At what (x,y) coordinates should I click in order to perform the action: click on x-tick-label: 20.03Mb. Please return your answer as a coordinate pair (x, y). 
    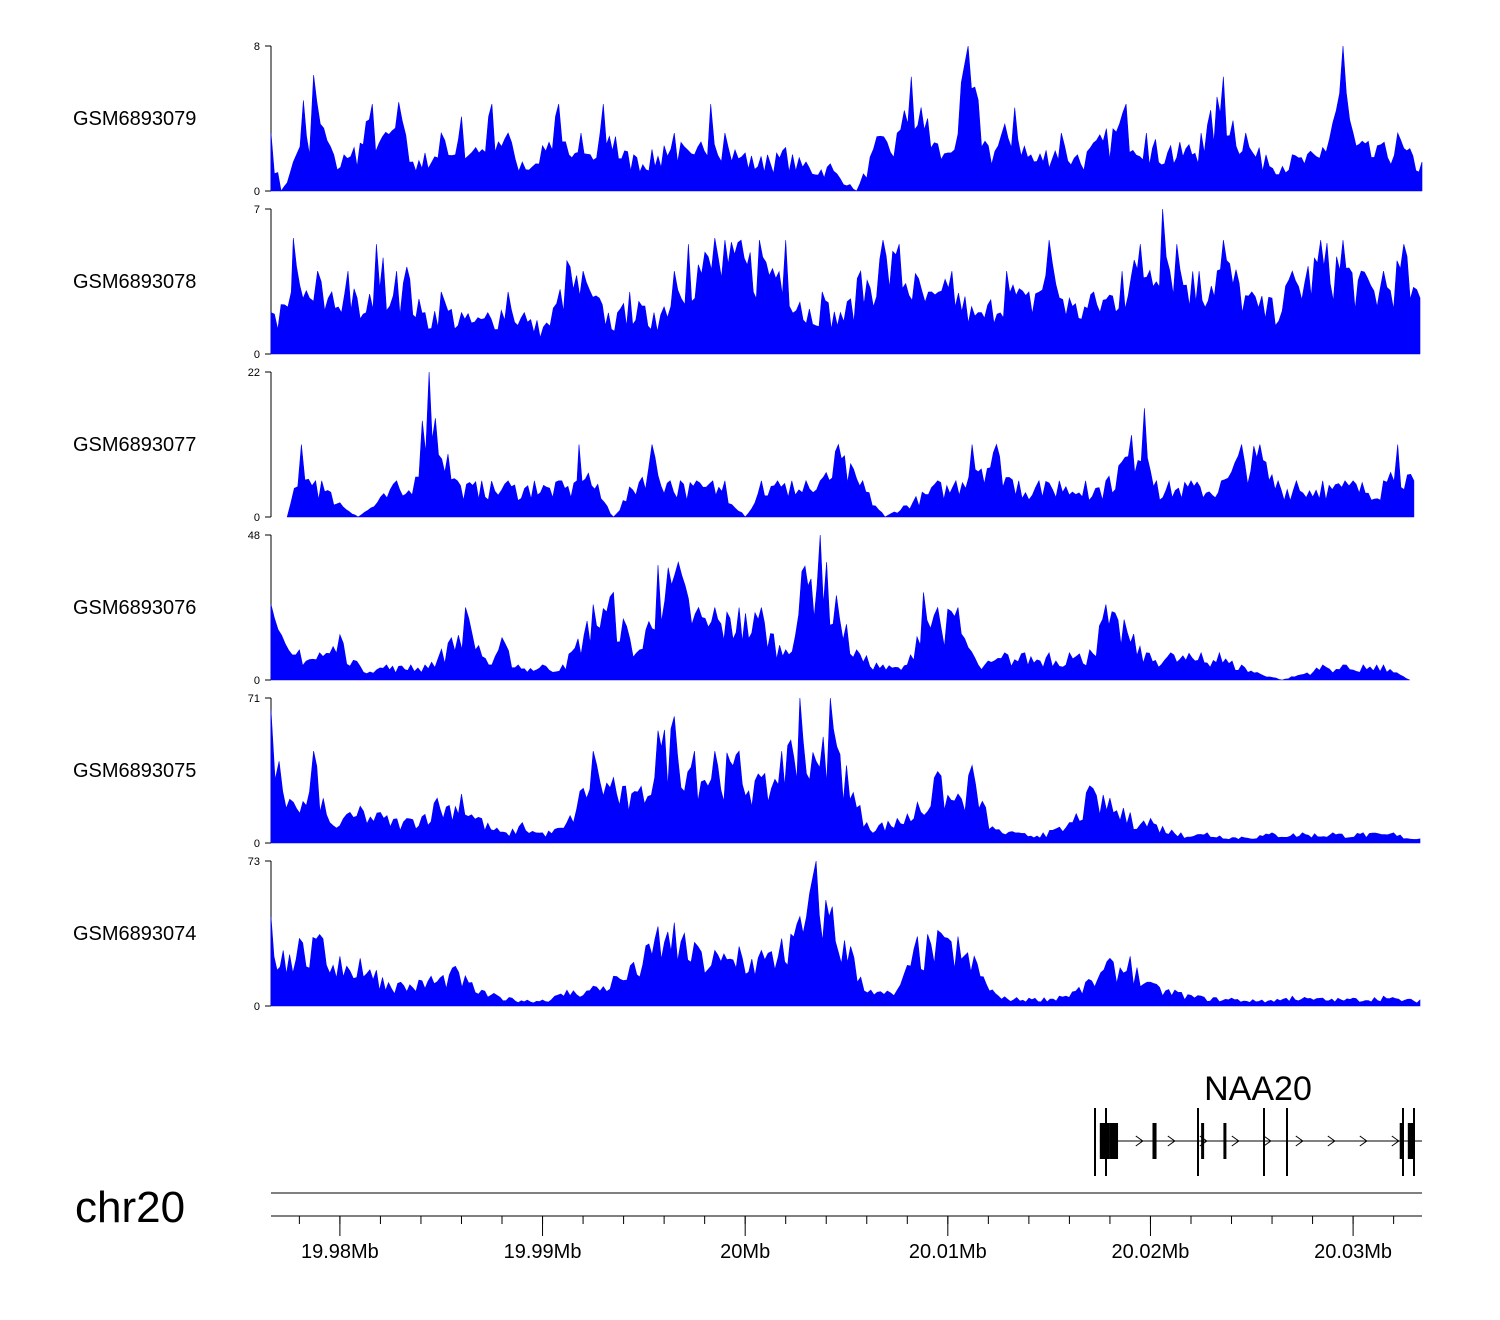
    Looking at the image, I should click on (1353, 1252).